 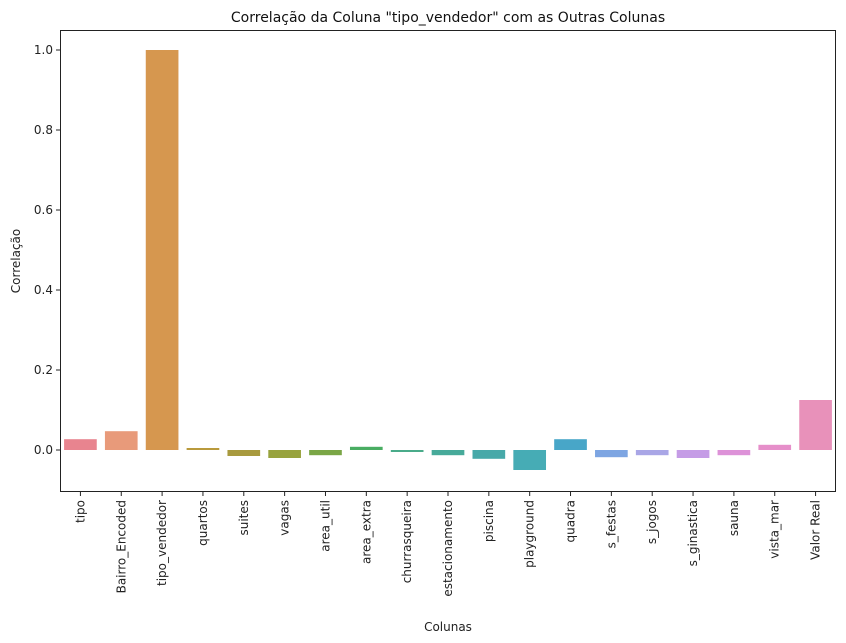 What do you see at coordinates (43, 290) in the screenshot?
I see `y-tick-label: 0.4` at bounding box center [43, 290].